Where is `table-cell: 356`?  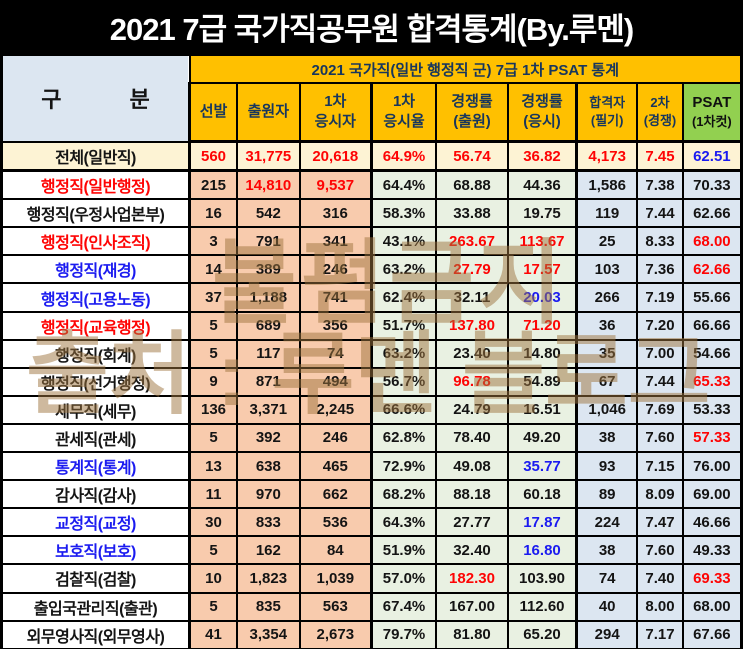
table-cell: 356 is located at coordinates (335, 325).